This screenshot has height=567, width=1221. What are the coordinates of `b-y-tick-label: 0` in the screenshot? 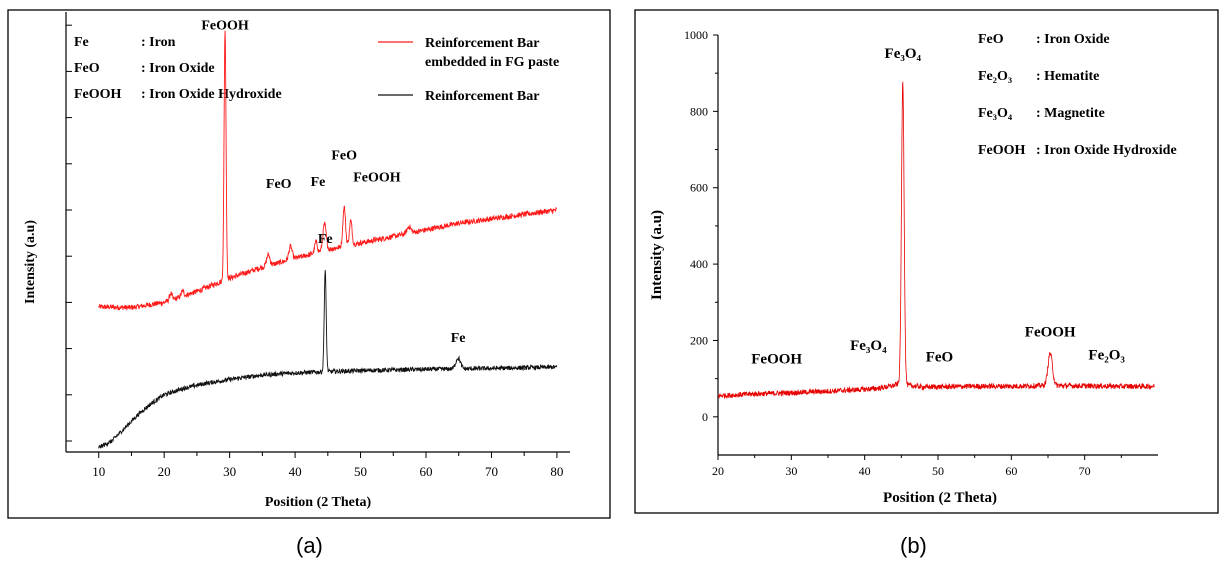 It's located at (705, 417).